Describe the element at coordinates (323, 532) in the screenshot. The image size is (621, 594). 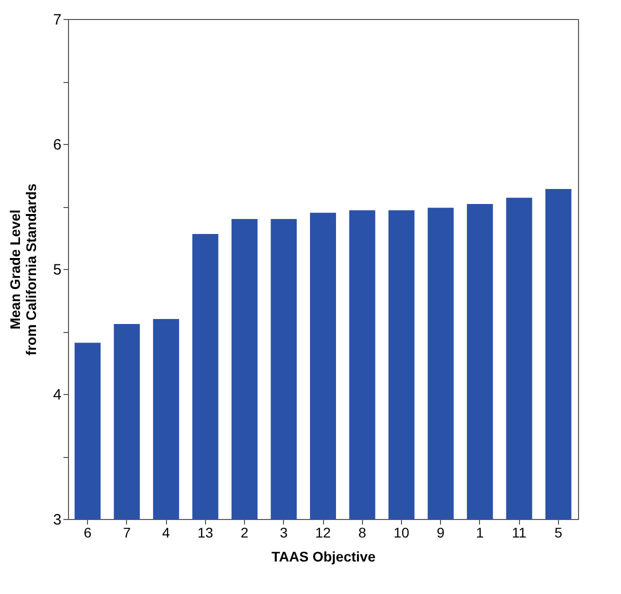
I see `x-tick-label: 12` at that location.